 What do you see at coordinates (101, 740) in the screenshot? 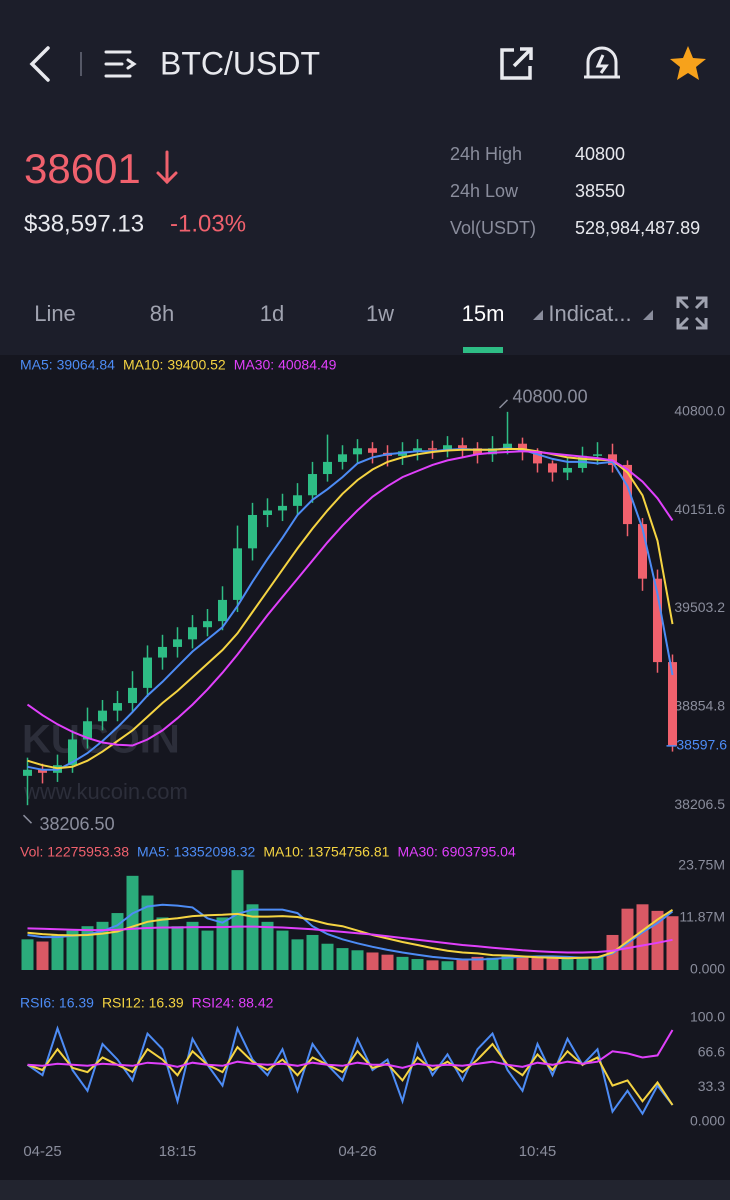
I see `watermark: KUCOIN` at bounding box center [101, 740].